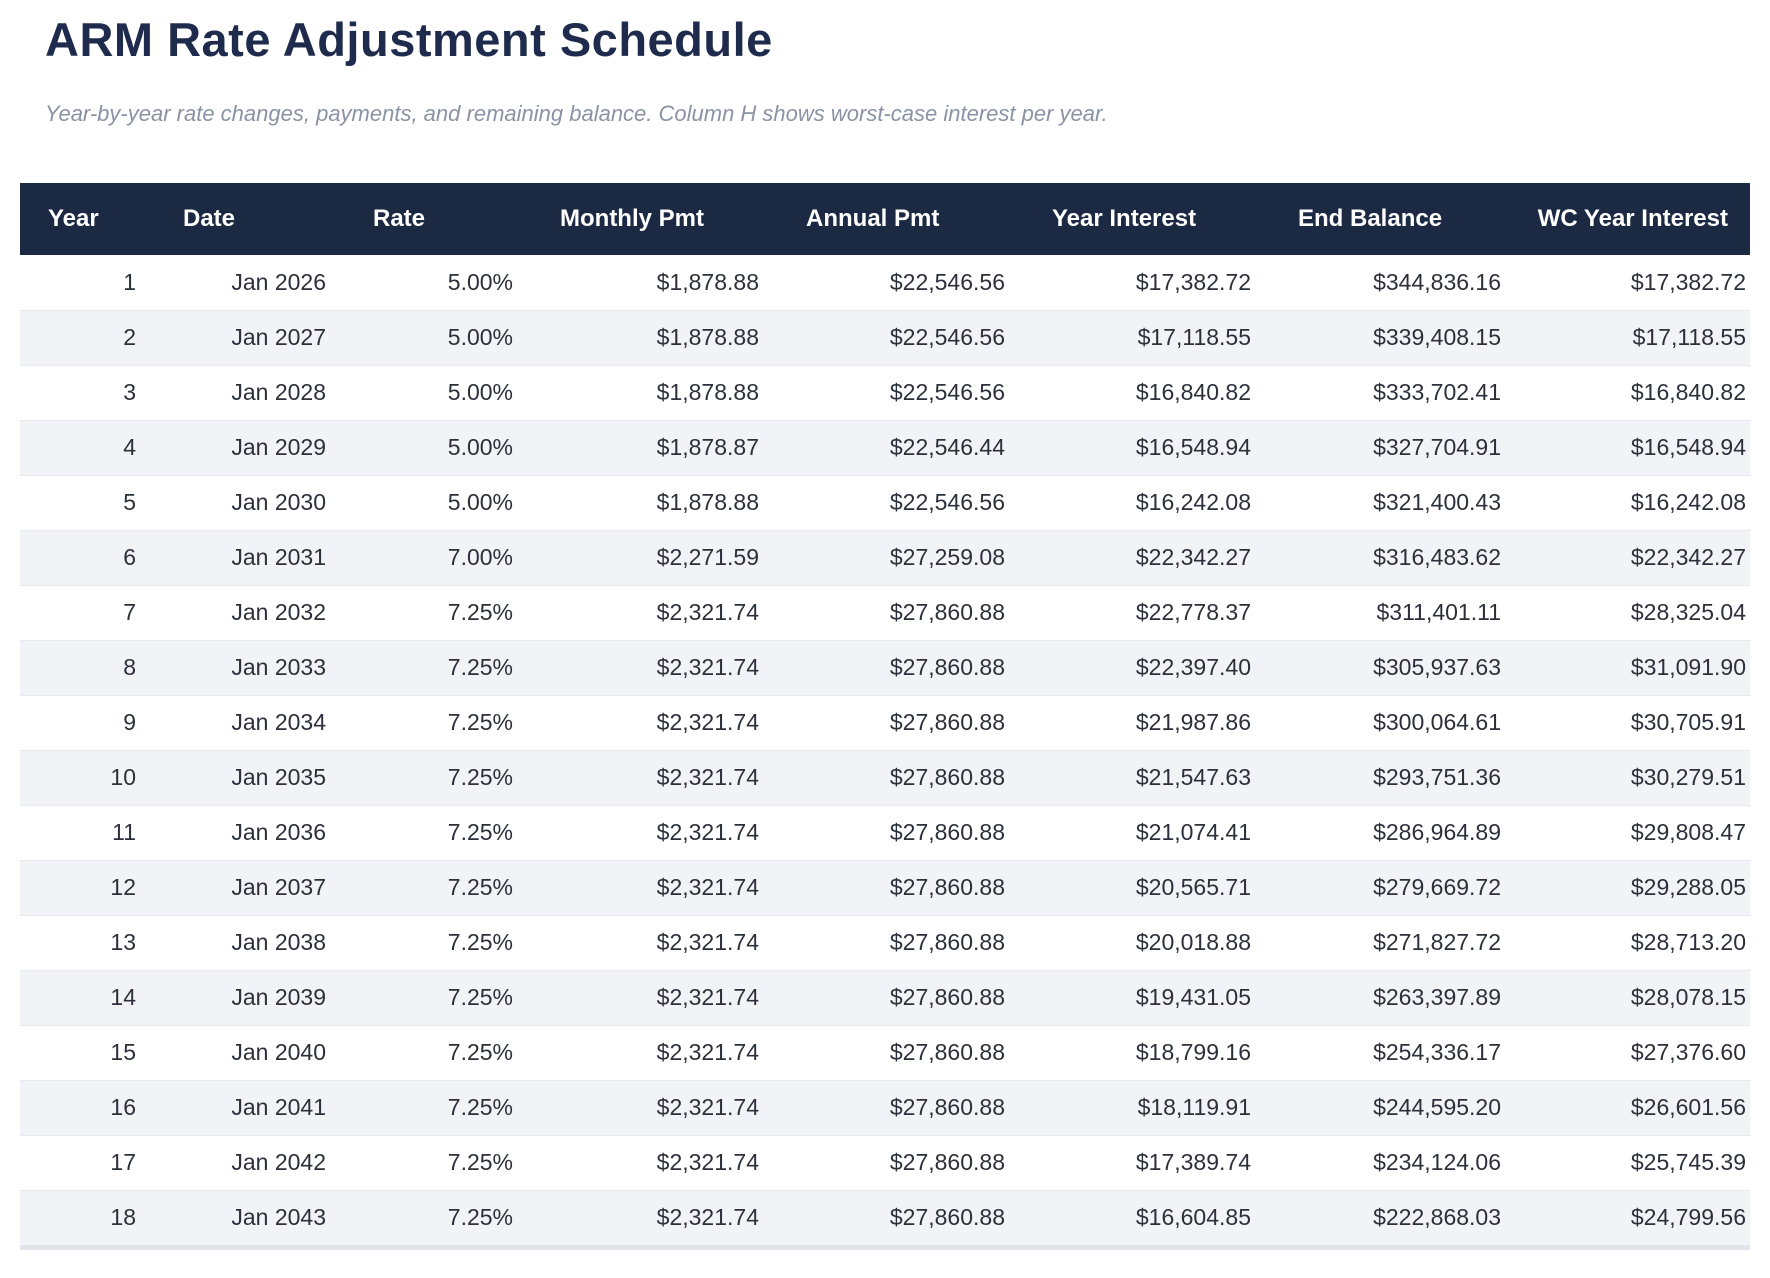 This screenshot has height=1278, width=1770. I want to click on cell-year: 10, so click(123, 777).